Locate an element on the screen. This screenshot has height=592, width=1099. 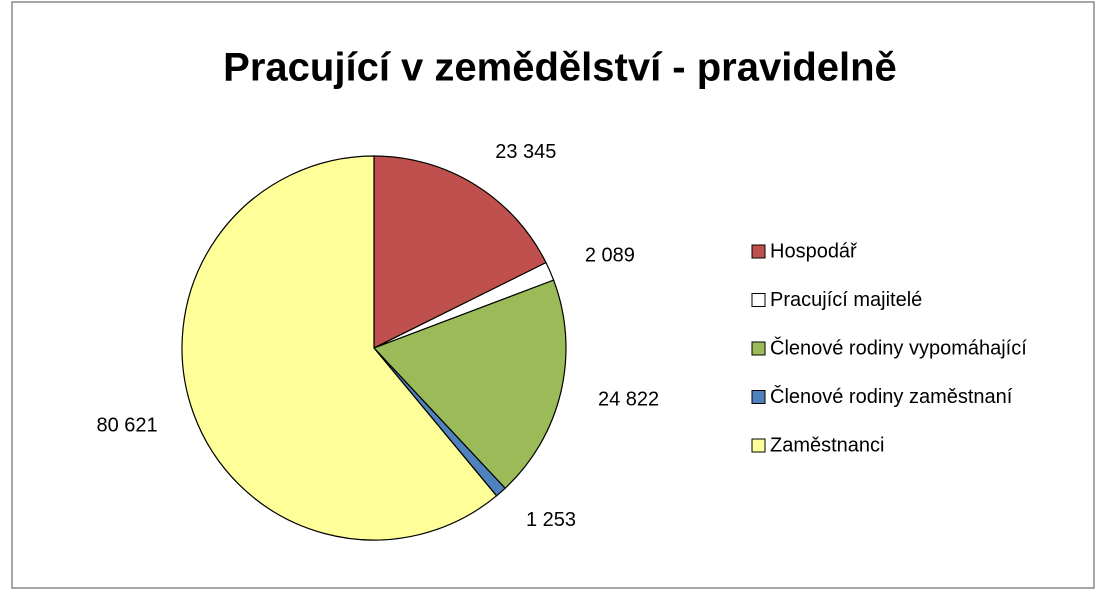
data-label: 80 621 is located at coordinates (126, 425).